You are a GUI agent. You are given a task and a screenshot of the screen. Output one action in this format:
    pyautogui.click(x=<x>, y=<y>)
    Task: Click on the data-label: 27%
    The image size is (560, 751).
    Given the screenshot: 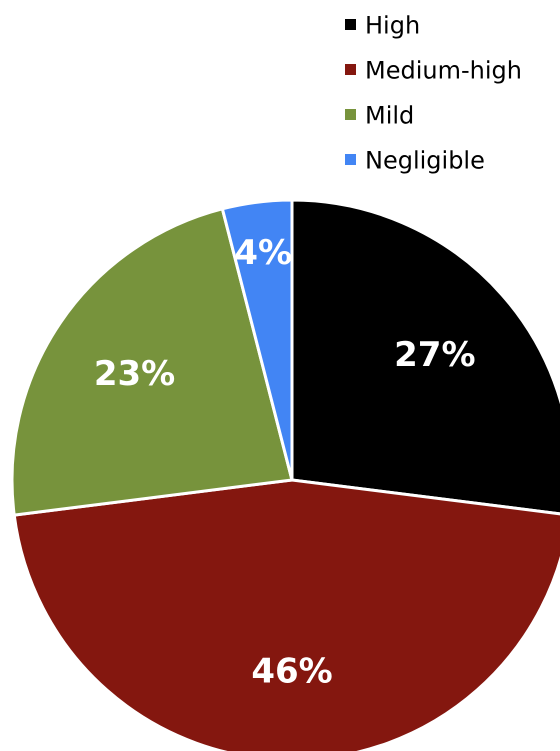 What is the action you would take?
    pyautogui.click(x=435, y=354)
    